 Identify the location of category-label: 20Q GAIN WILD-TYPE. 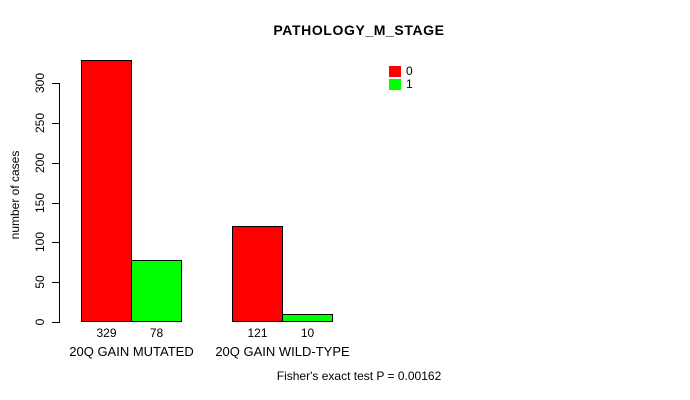
(282, 351).